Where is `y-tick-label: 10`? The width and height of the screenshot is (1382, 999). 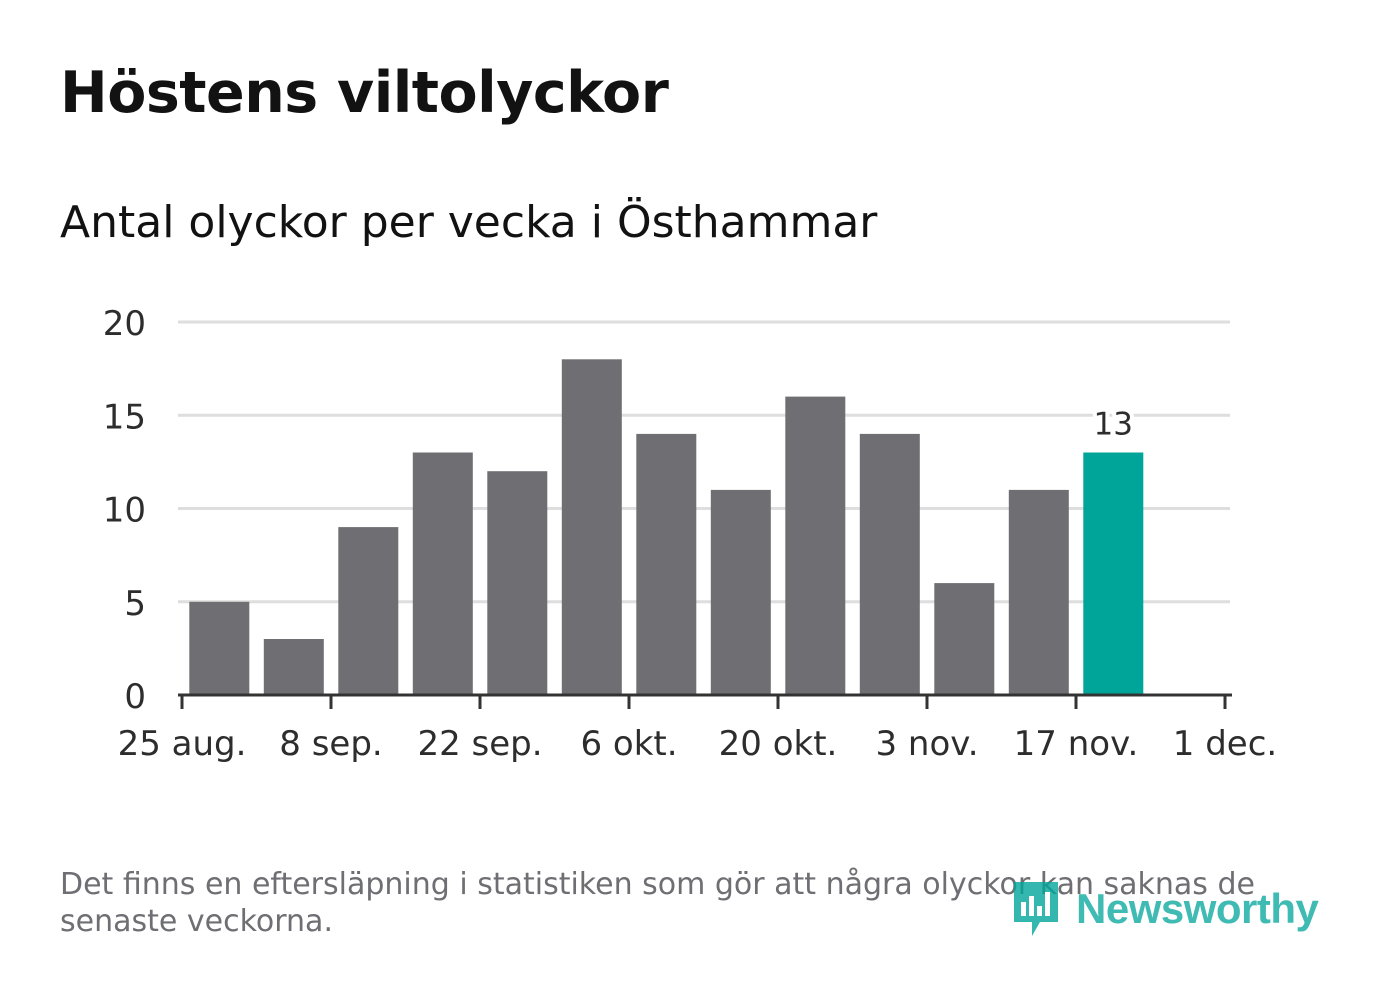 y-tick-label: 10 is located at coordinates (124, 511).